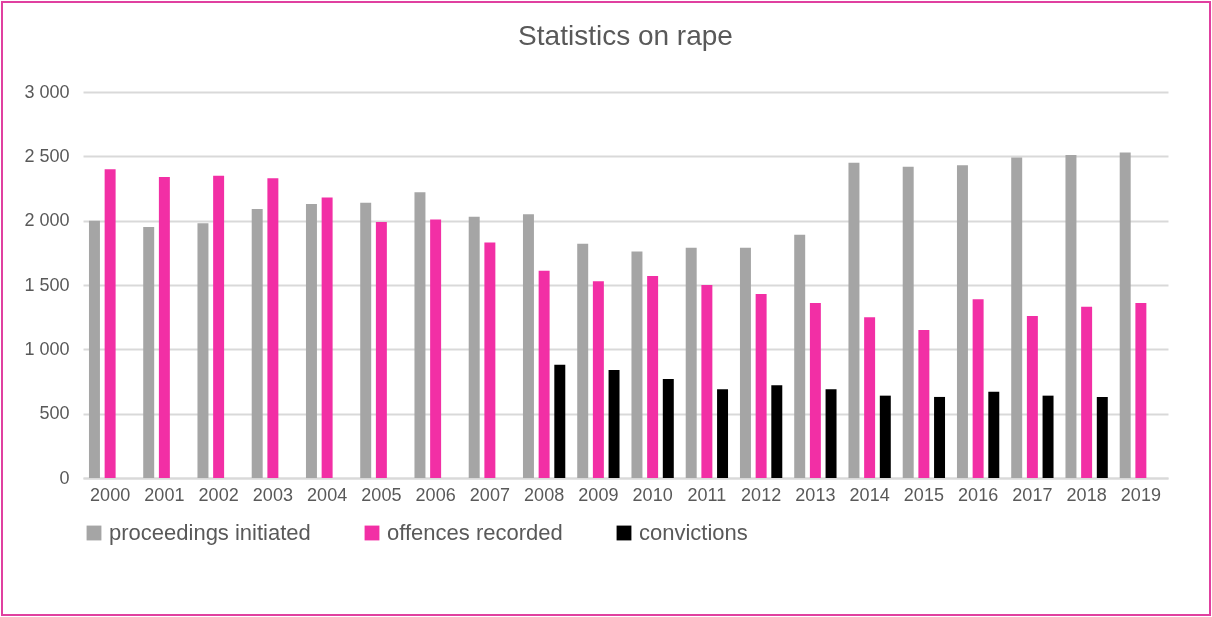  What do you see at coordinates (707, 494) in the screenshot?
I see `x-tick-label: 2011` at bounding box center [707, 494].